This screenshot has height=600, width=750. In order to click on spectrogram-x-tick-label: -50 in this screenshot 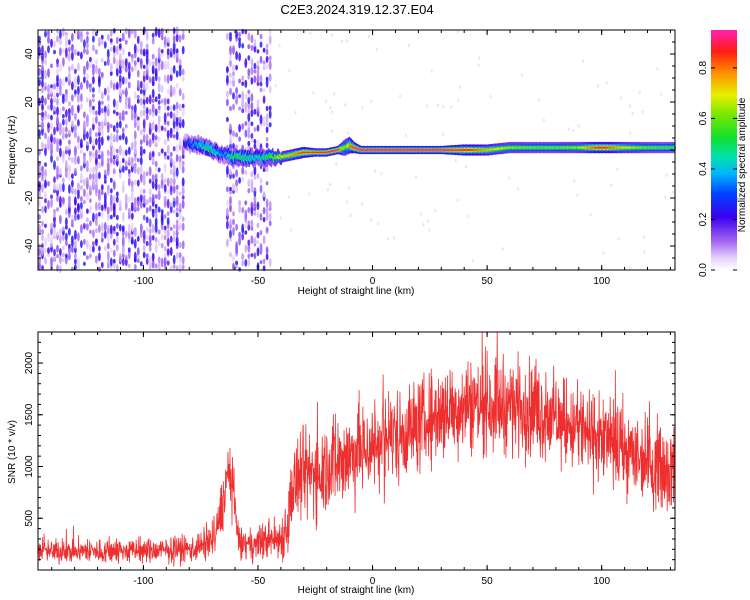, I will do `click(258, 281)`.